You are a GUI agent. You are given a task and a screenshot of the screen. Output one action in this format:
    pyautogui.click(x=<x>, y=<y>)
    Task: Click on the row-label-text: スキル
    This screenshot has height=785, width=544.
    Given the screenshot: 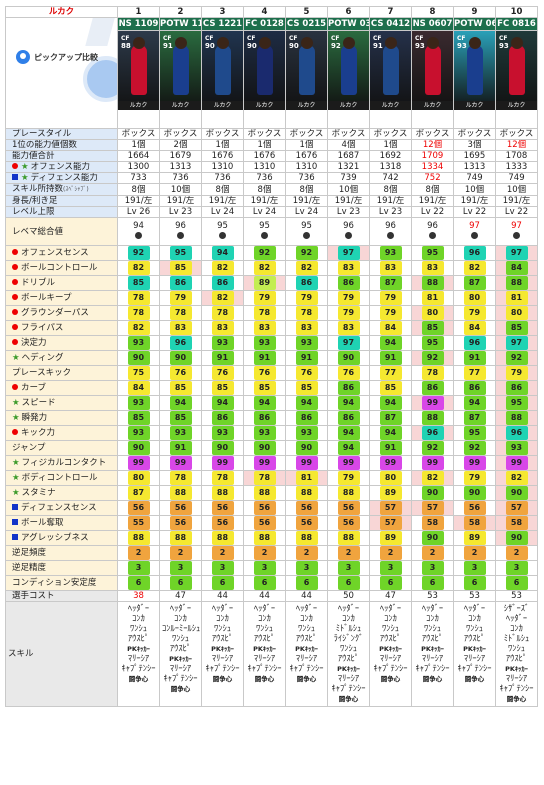 What is the action you would take?
    pyautogui.click(x=21, y=654)
    